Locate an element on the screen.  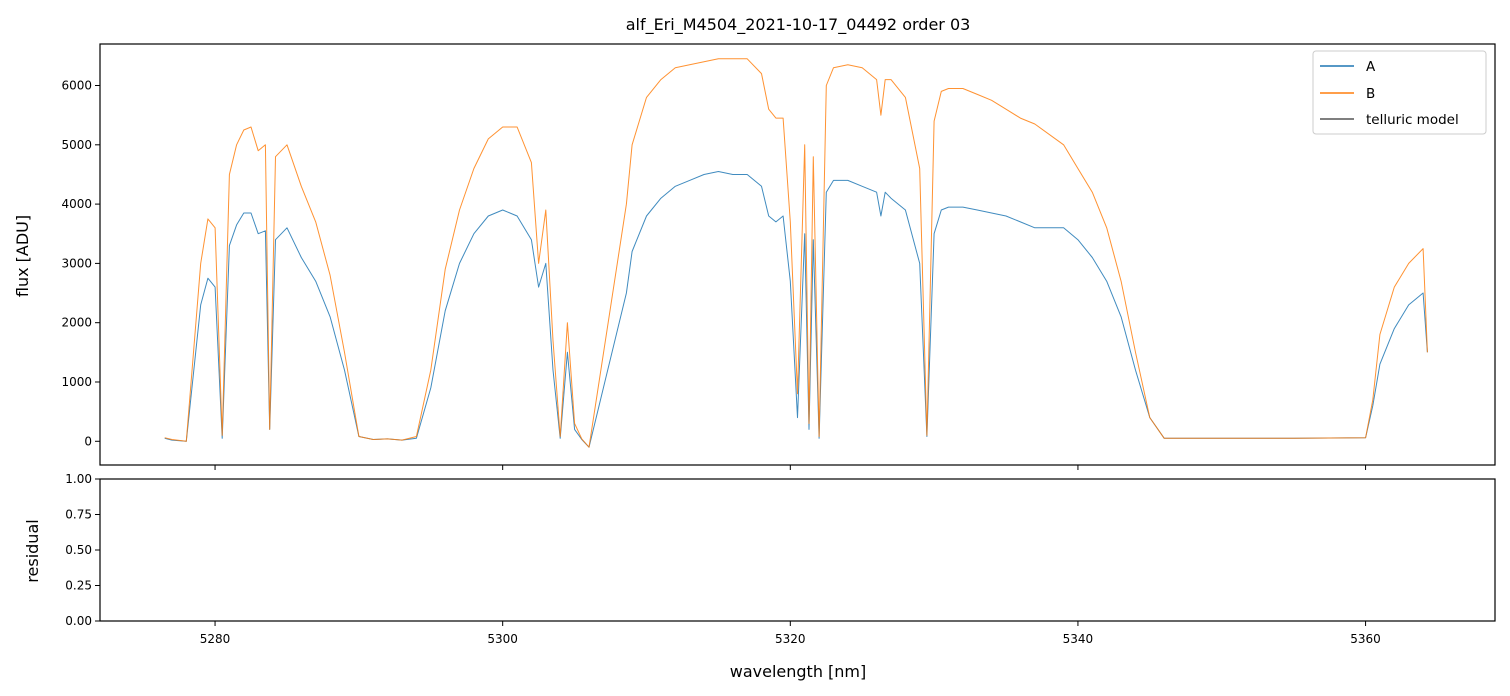
residual-y-axis-label: residual is located at coordinates (32, 550).